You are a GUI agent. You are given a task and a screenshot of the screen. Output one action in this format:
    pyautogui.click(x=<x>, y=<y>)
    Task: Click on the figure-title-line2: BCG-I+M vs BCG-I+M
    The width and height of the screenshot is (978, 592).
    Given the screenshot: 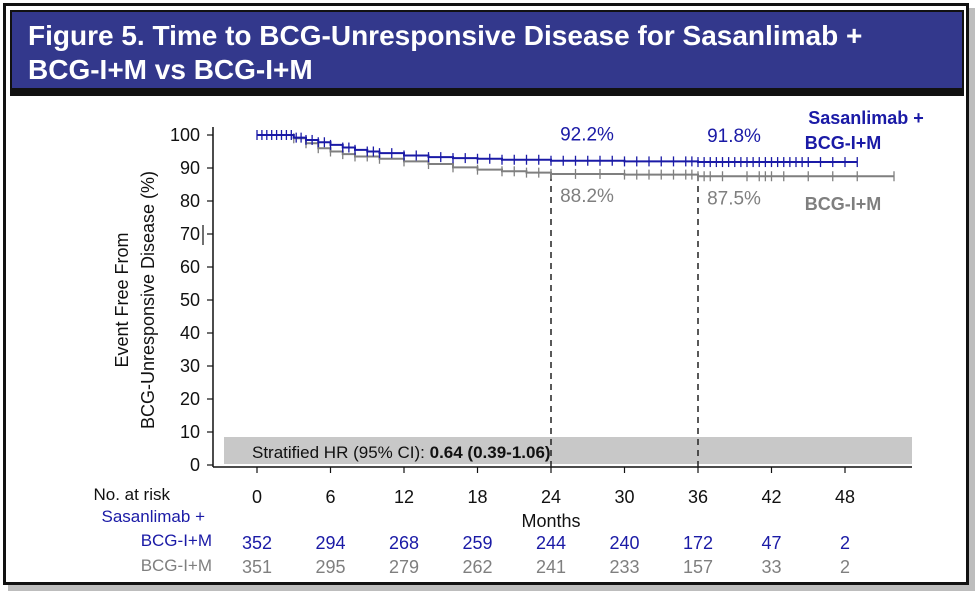 What is the action you would take?
    pyautogui.click(x=170, y=69)
    